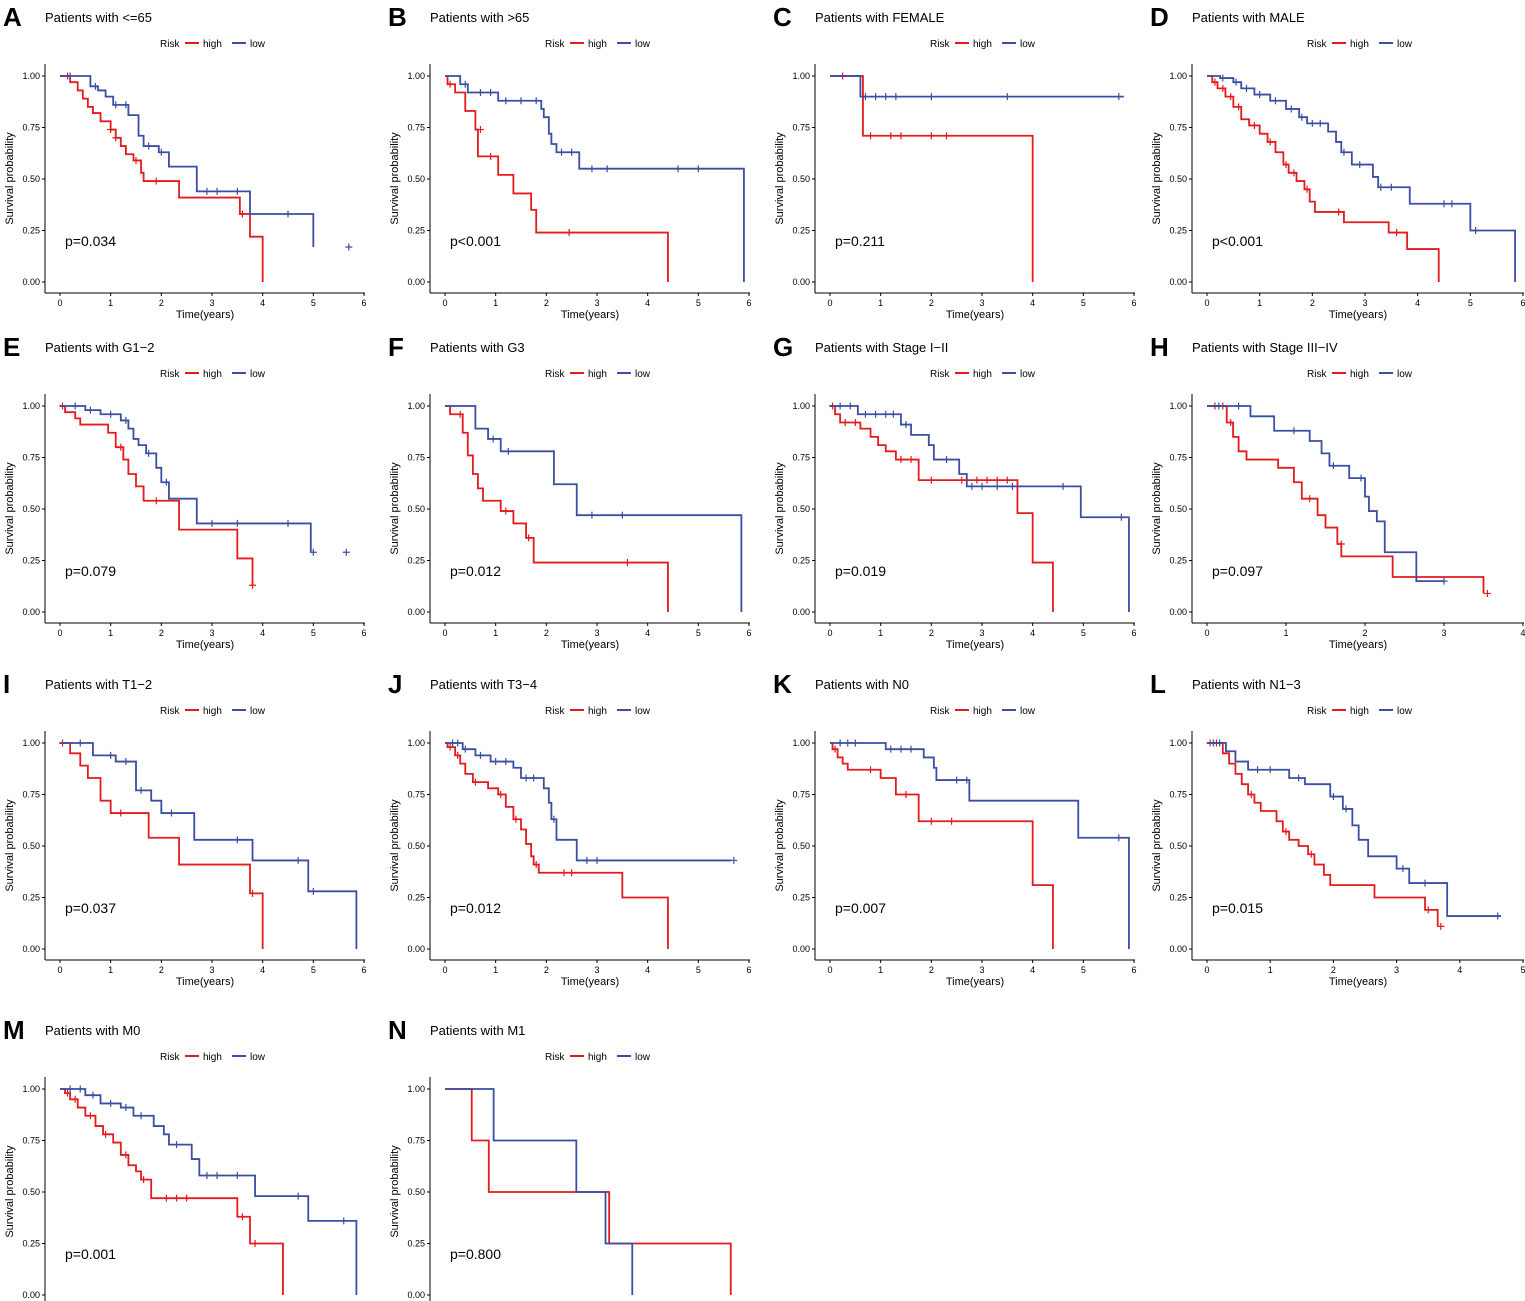 This screenshot has width=1525, height=1301. What do you see at coordinates (98, 684) in the screenshot?
I see `panel-title: Patients with T1−2` at bounding box center [98, 684].